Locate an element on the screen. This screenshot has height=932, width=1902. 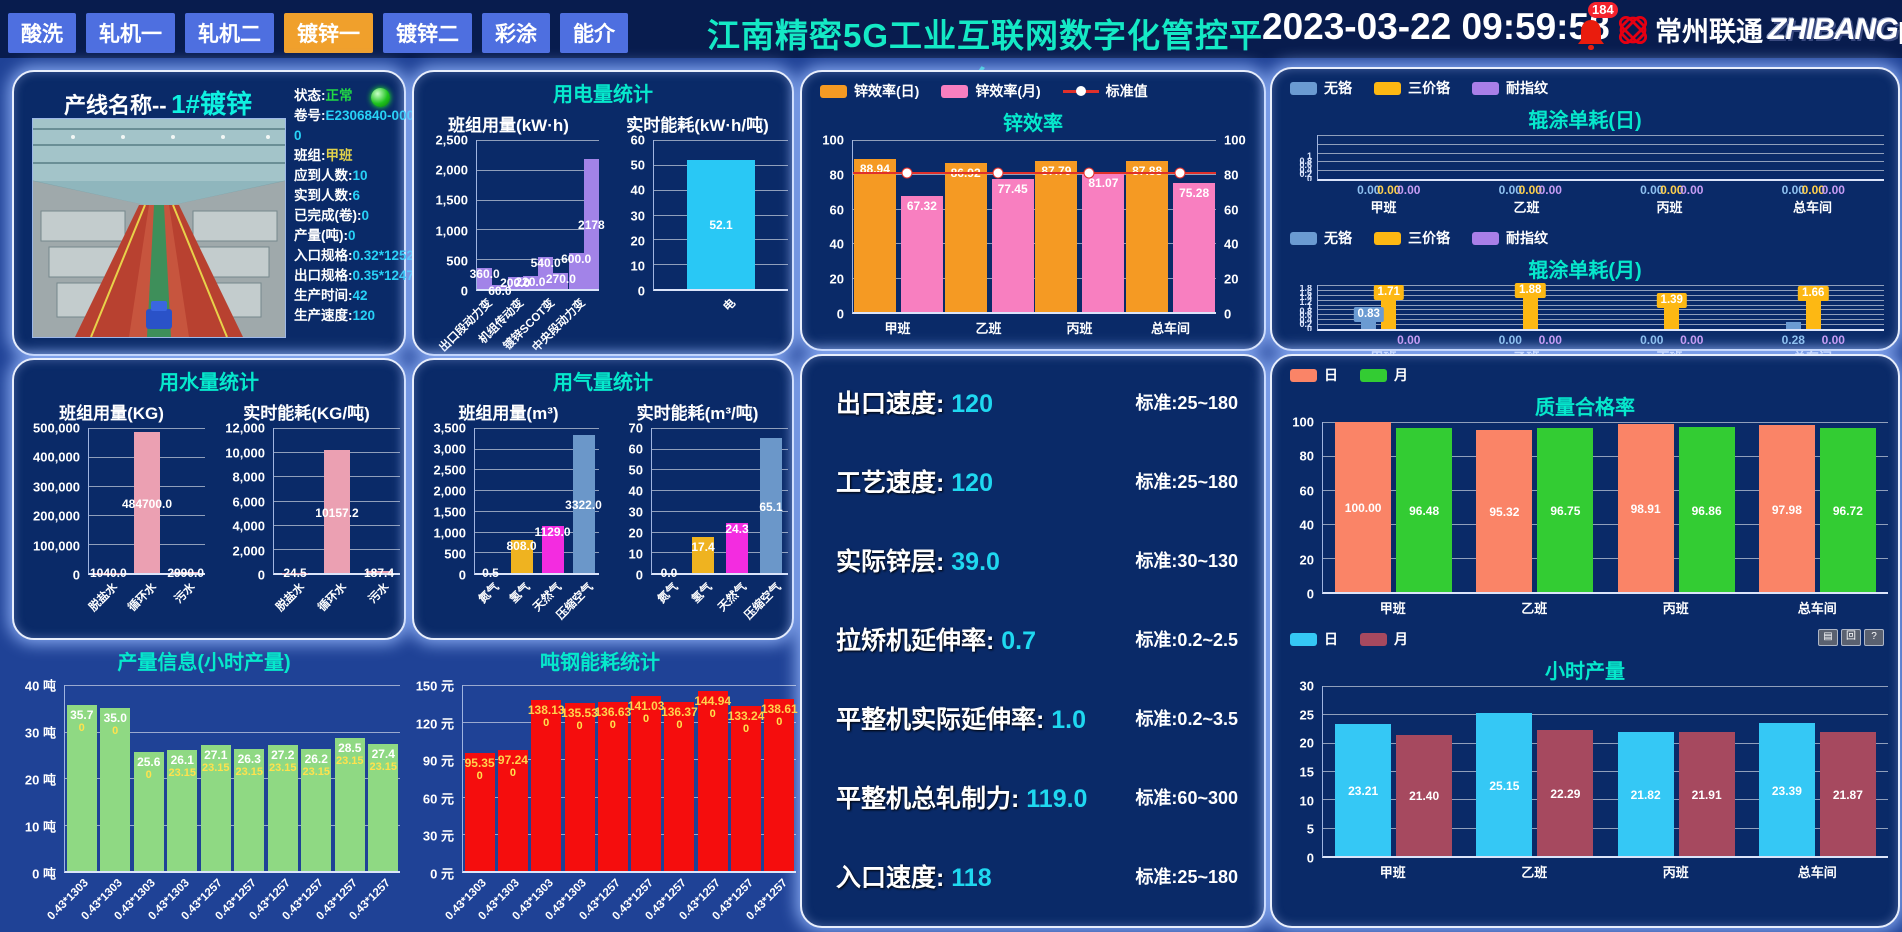
tab-能介: 能介 is located at coordinates (594, 33).